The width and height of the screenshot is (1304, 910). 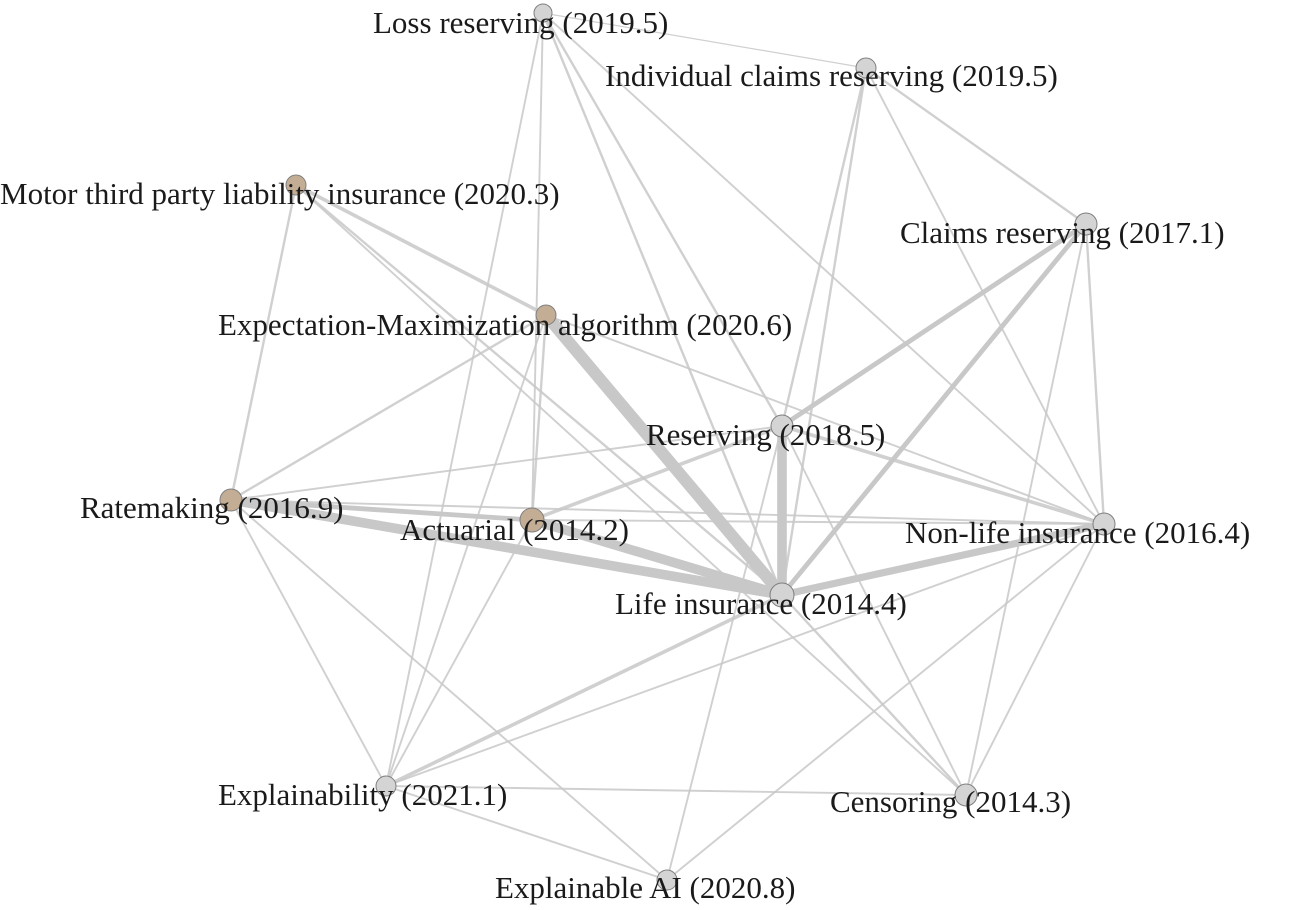 What do you see at coordinates (388, 407) in the screenshot?
I see `edge-ratemaking-em_algorithm` at bounding box center [388, 407].